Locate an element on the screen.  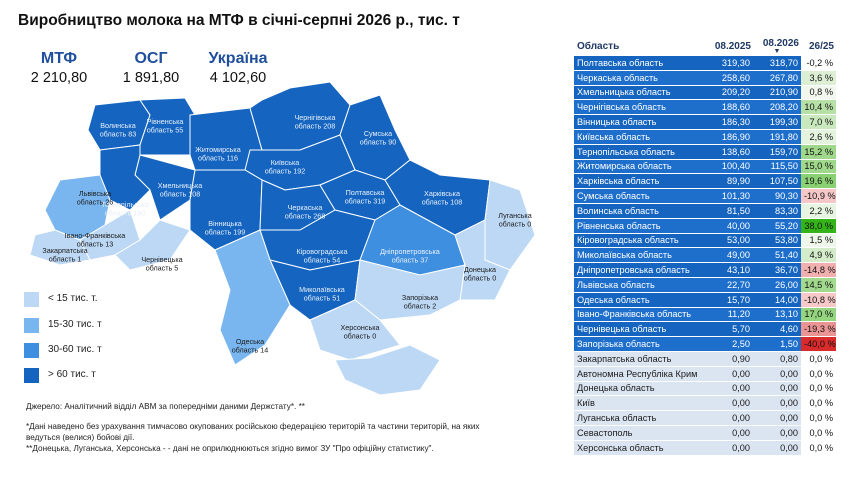
kpi-ukraine: Україна 4 102,60 is located at coordinates (238, 68).